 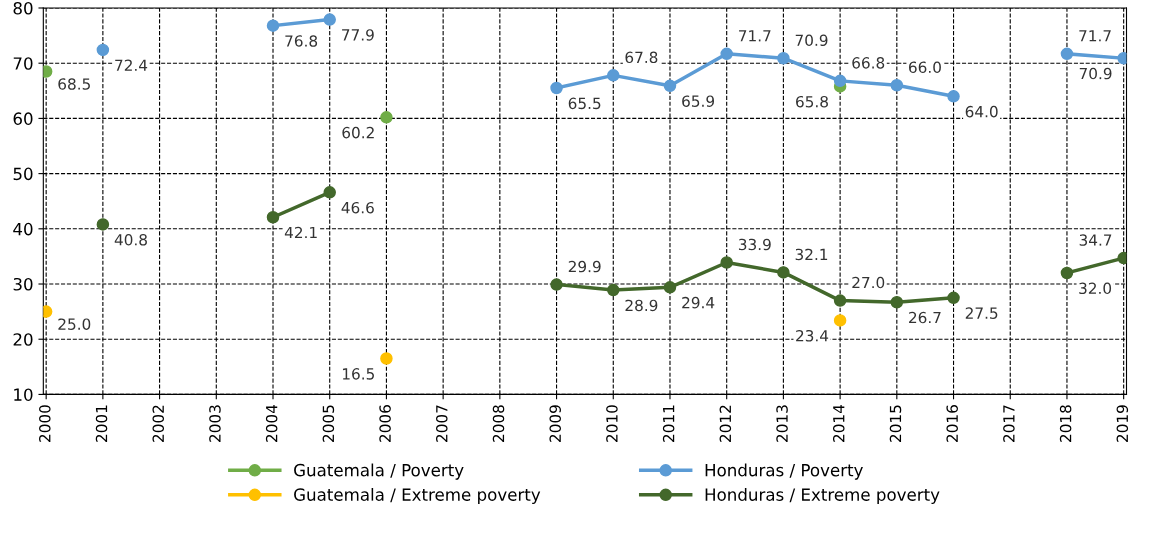 I want to click on data-label: 65.5, so click(x=584, y=103).